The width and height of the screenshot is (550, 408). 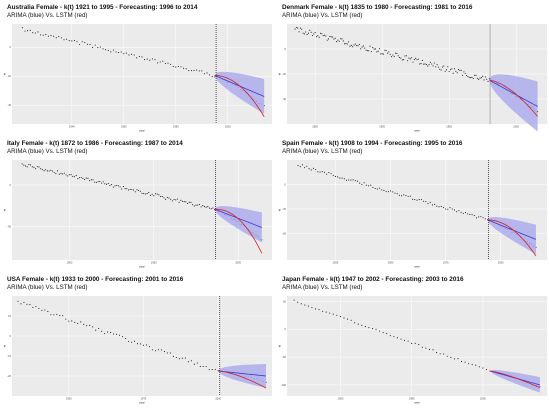 I want to click on x-tick-label: 2000, so click(x=483, y=398).